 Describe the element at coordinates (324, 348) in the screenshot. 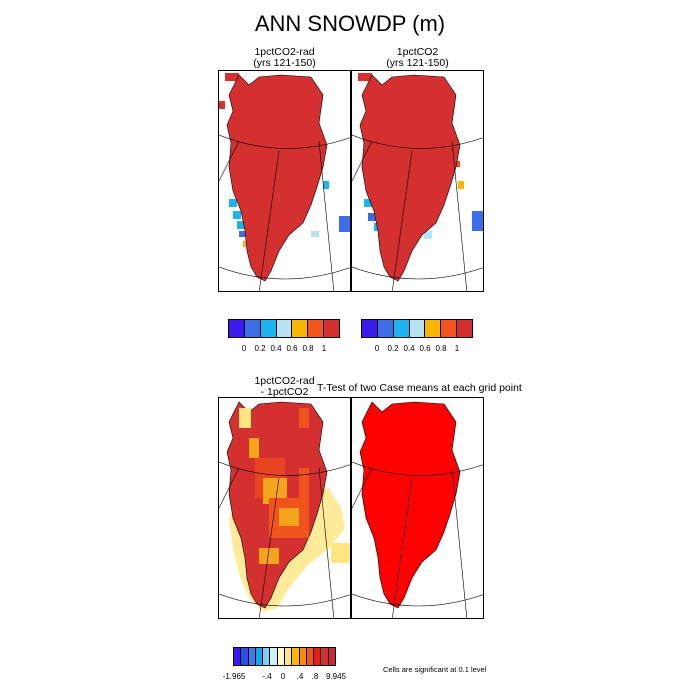

I see `cb-tl-label: 1` at that location.